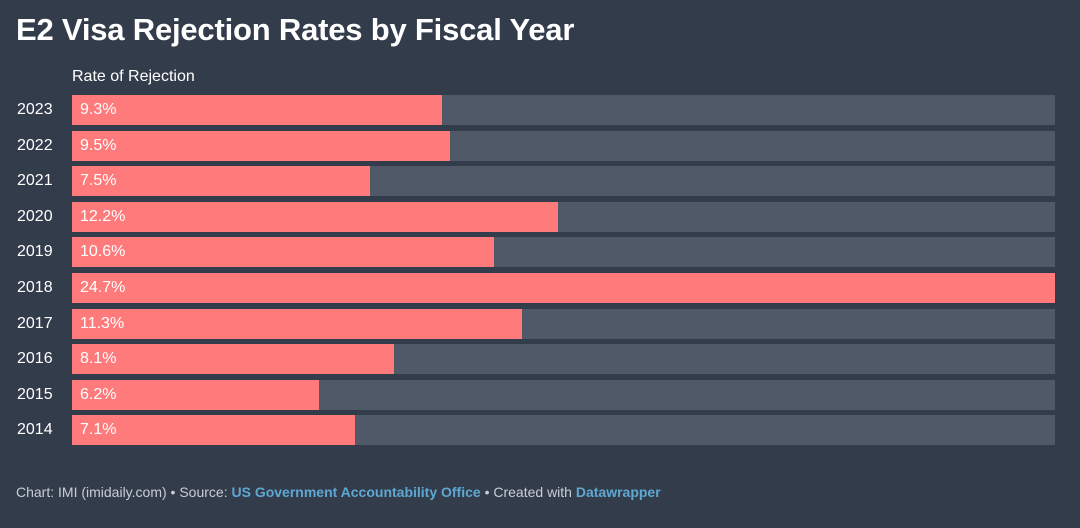  I want to click on source-link: US Government Accountability Office, so click(356, 492).